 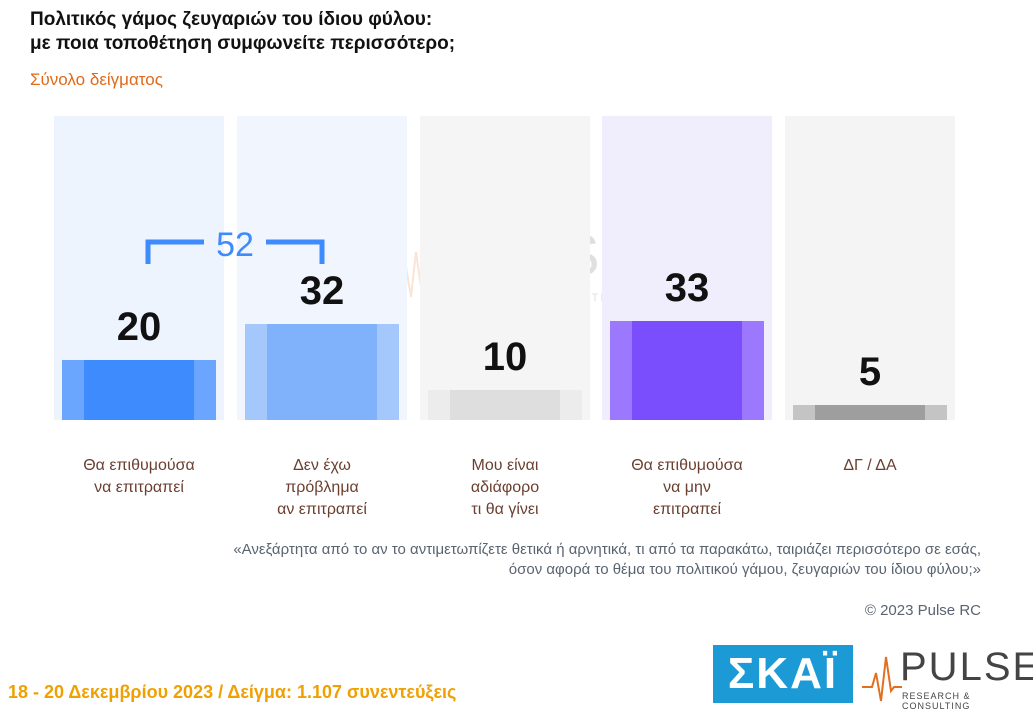 I want to click on data-label: 5, so click(x=870, y=372).